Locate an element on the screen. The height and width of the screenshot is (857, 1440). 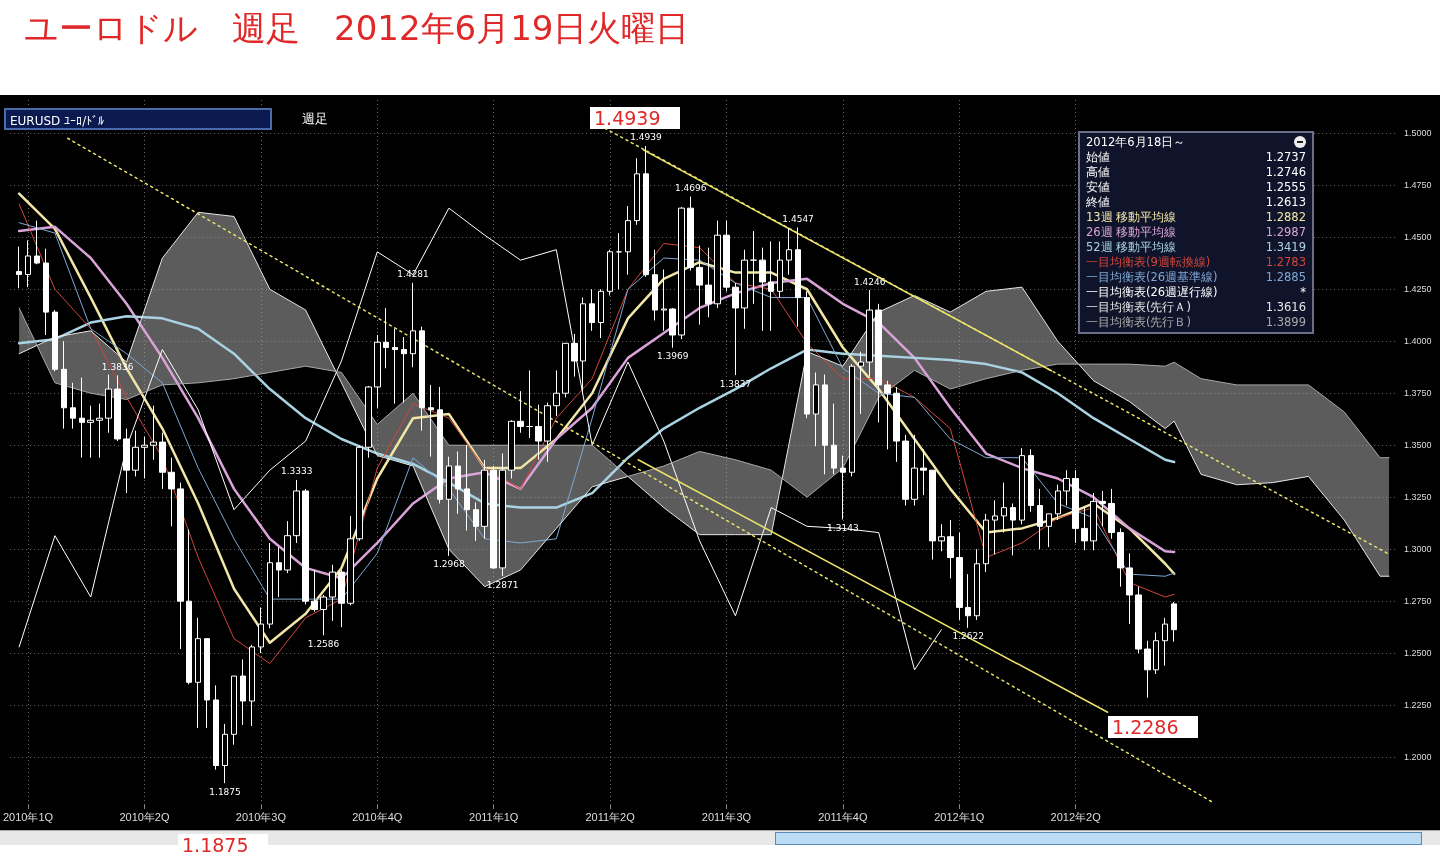
annotation: 1.2286 is located at coordinates (1153, 727).